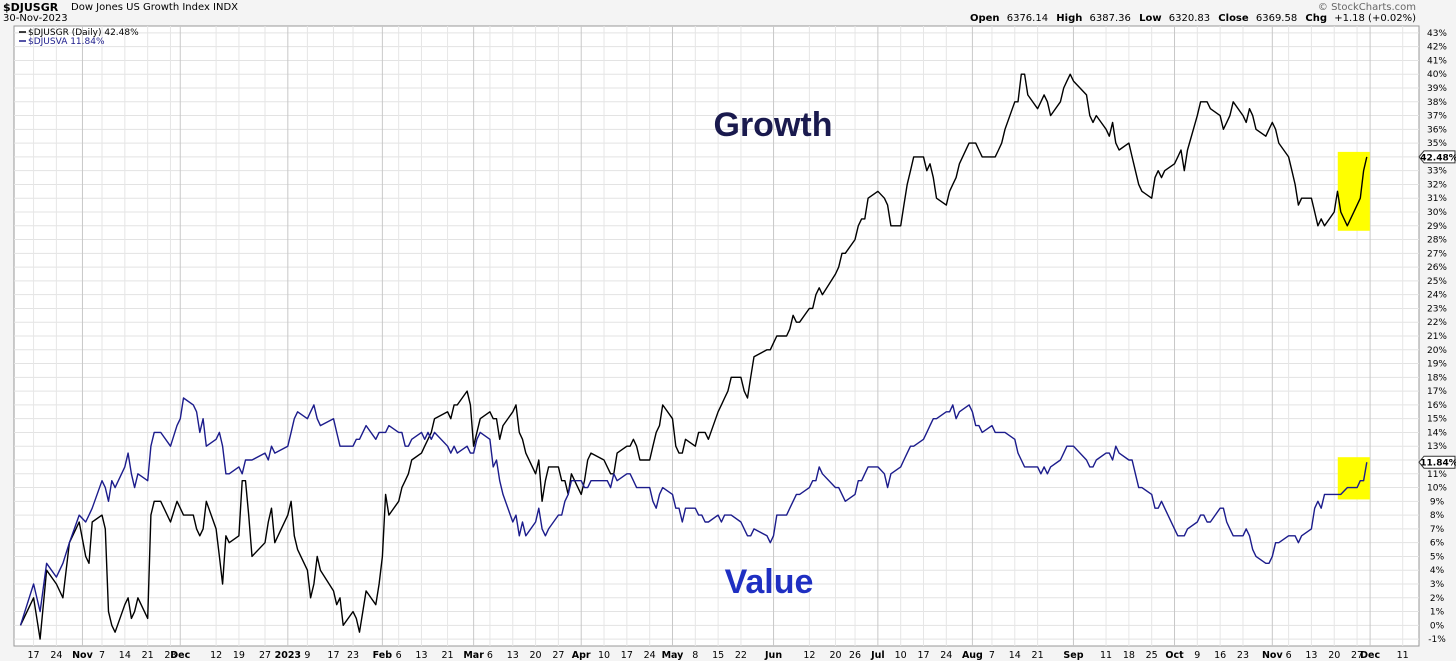 The height and width of the screenshot is (661, 1456). Describe the element at coordinates (1276, 18) in the screenshot. I see `close-value: 6369.58` at that location.